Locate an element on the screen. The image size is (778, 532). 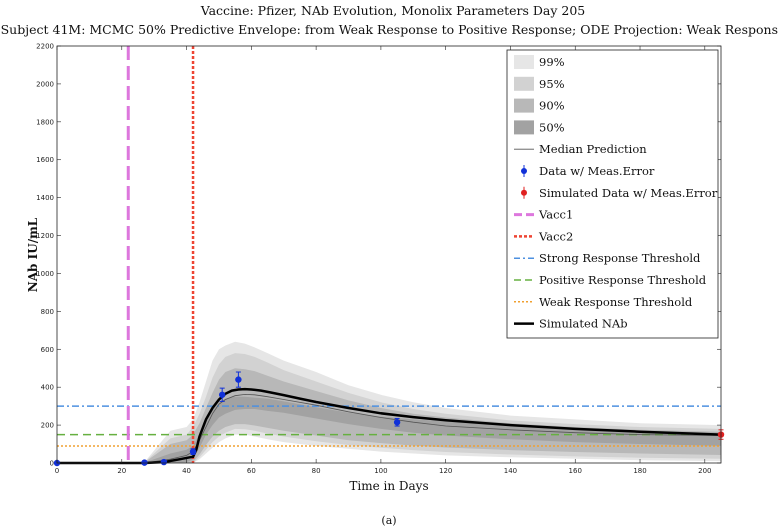
threshold-lines is located at coordinates (389, 426).